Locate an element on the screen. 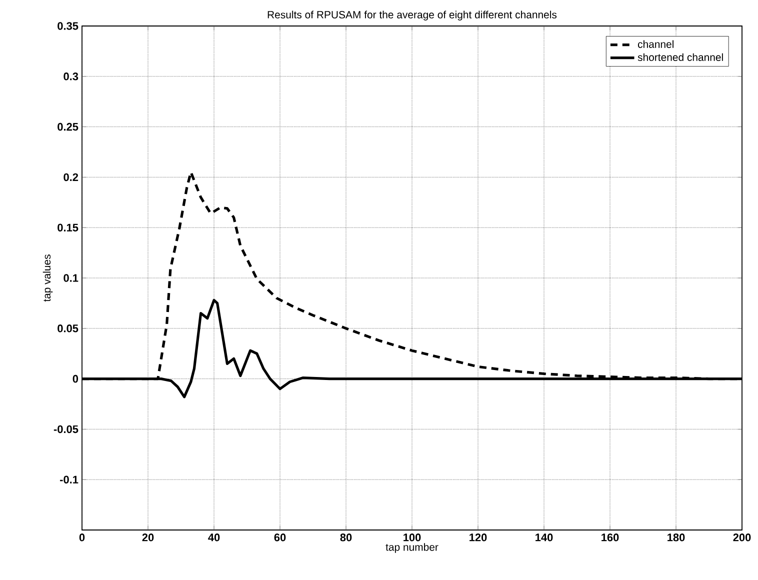  x-tick-label: 120 is located at coordinates (478, 538).